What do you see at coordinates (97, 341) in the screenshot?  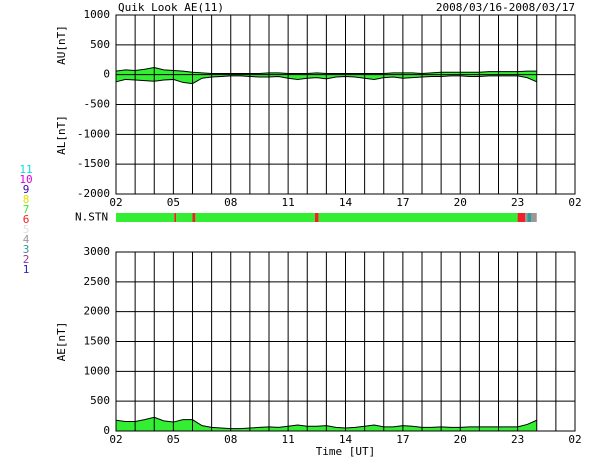 I see `y-tick-label: 1500` at bounding box center [97, 341].